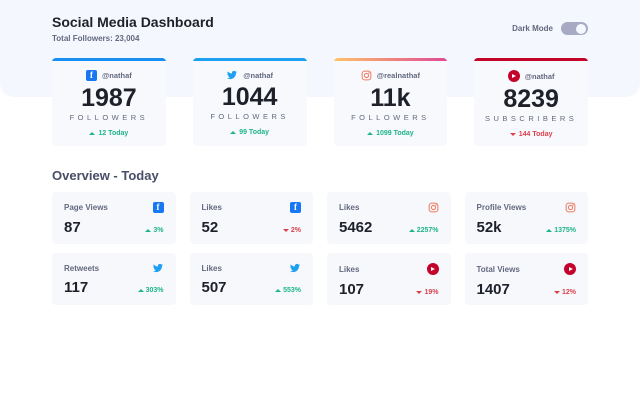 This screenshot has width=640, height=400. Describe the element at coordinates (391, 133) in the screenshot. I see `daily-change: 1099 Today` at that location.